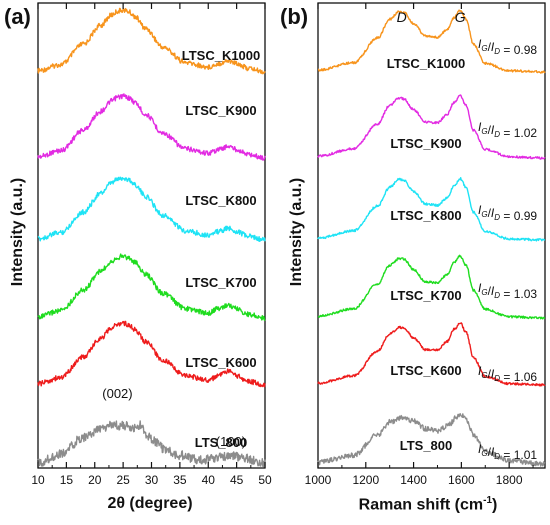 The width and height of the screenshot is (550, 525). Describe the element at coordinates (152, 480) in the screenshot. I see `x-tick-label: 30` at that location.